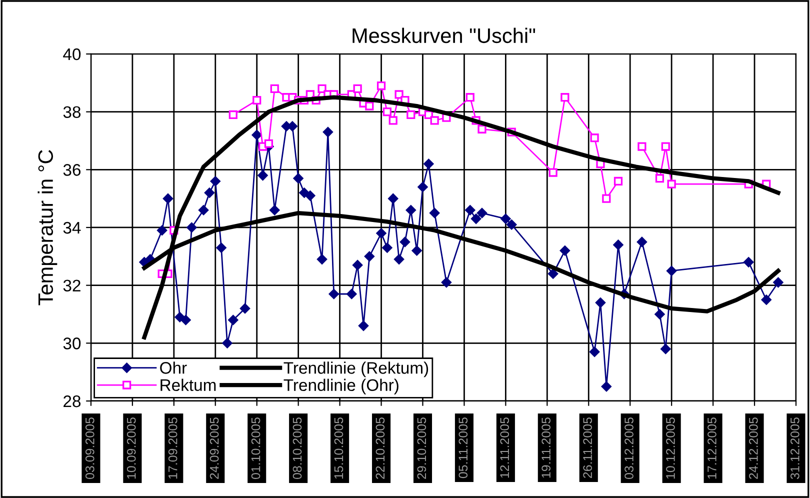  I want to click on x-tick-label: 24.12.2005, so click(753, 448).